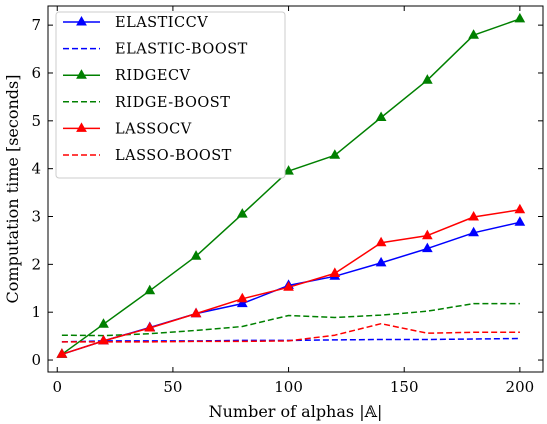 Image resolution: width=547 pixels, height=424 pixels. Describe the element at coordinates (296, 411) in the screenshot. I see `x-axis-label: Number of alphas |𝔸|` at that location.